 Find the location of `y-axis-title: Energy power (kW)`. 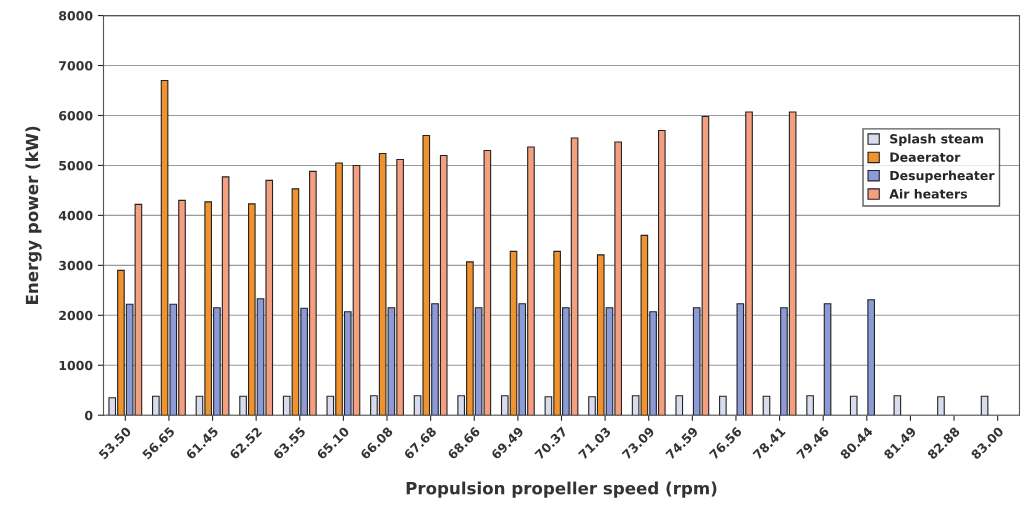

y-axis-title: Energy power (kW) is located at coordinates (33, 215).